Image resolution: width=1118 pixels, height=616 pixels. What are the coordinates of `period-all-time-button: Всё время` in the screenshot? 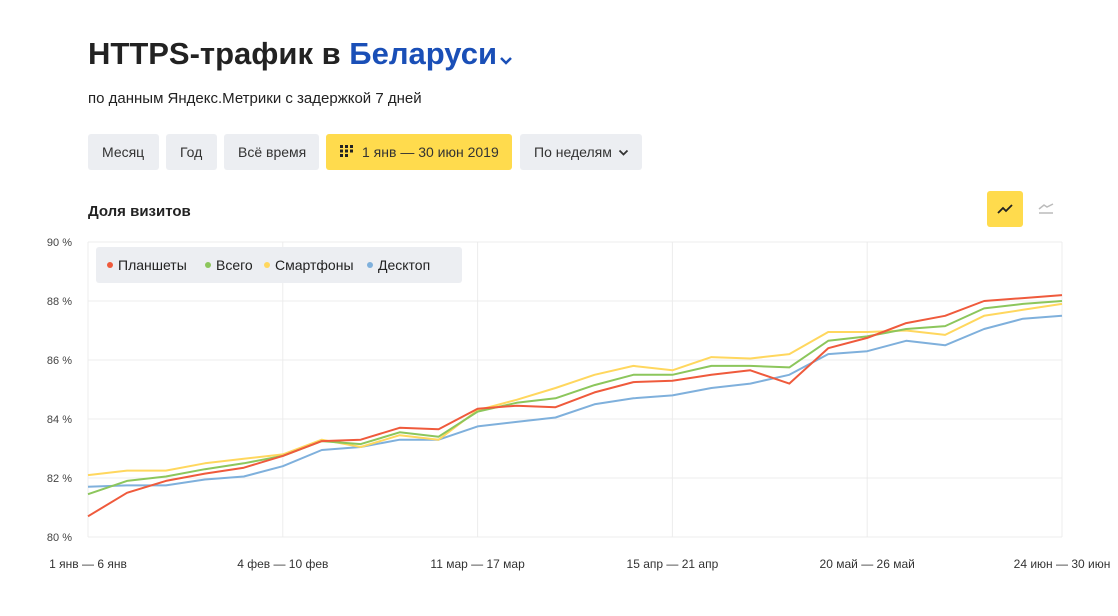 It's located at (271, 152).